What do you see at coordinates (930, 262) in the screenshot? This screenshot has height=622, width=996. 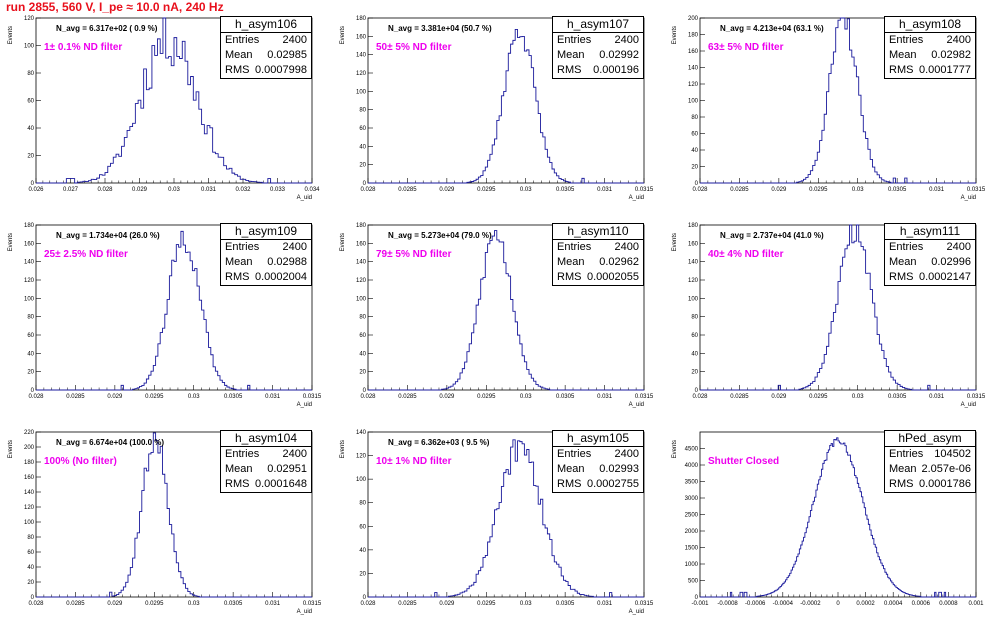 I see `stats-row-mean: Mean 0.02996` at bounding box center [930, 262].